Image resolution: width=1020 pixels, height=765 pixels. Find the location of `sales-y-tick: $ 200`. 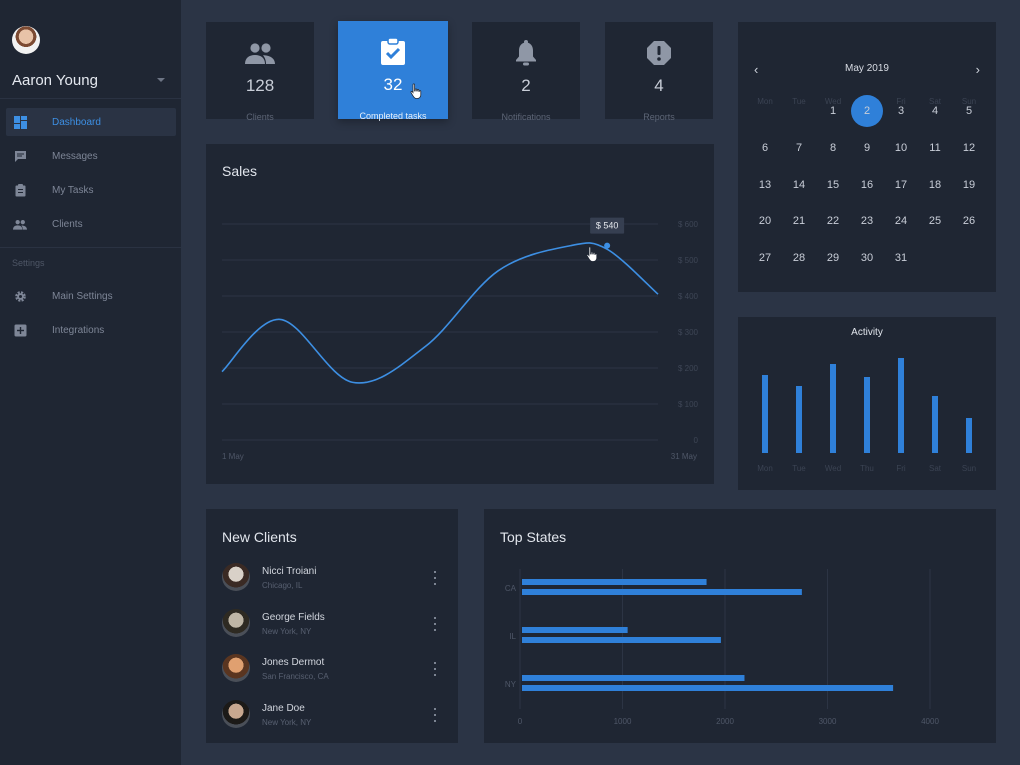

sales-y-tick: $ 200 is located at coordinates (688, 368).